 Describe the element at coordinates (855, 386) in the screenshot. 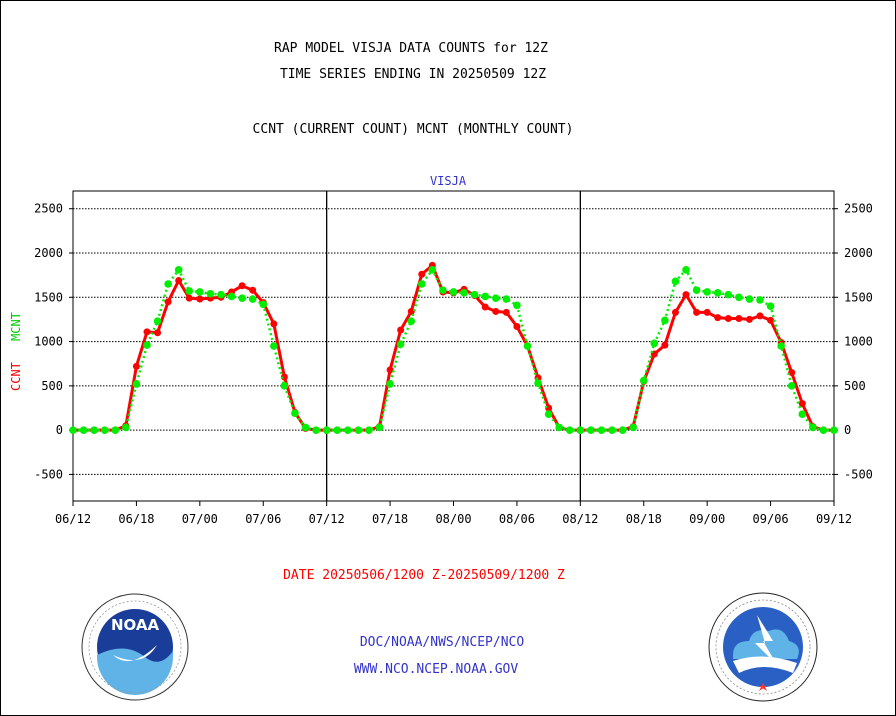

I see `y-tick-label-right: 500` at that location.